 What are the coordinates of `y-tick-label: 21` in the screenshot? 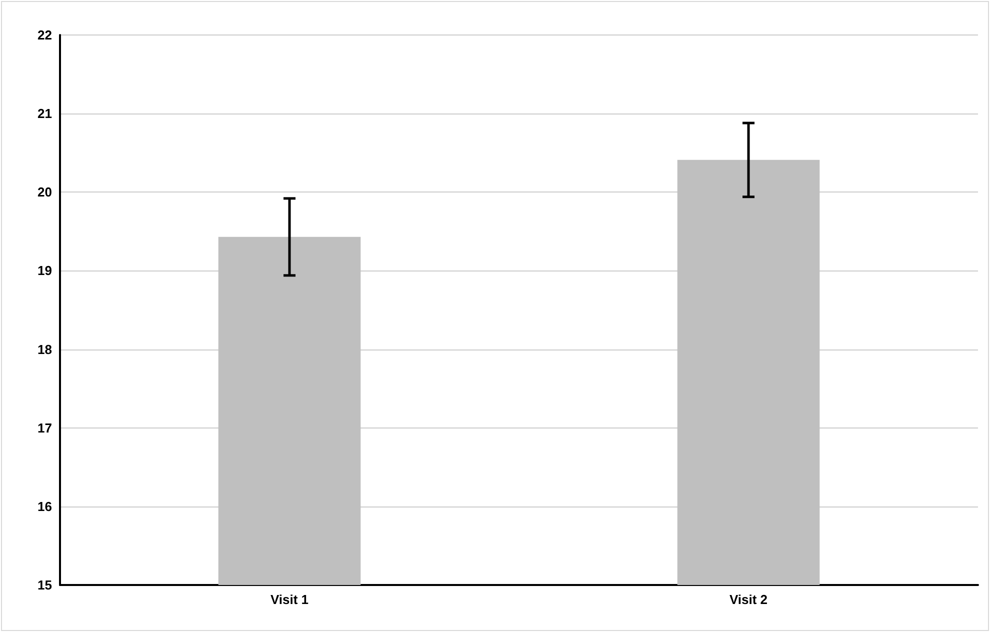 It's located at (45, 114).